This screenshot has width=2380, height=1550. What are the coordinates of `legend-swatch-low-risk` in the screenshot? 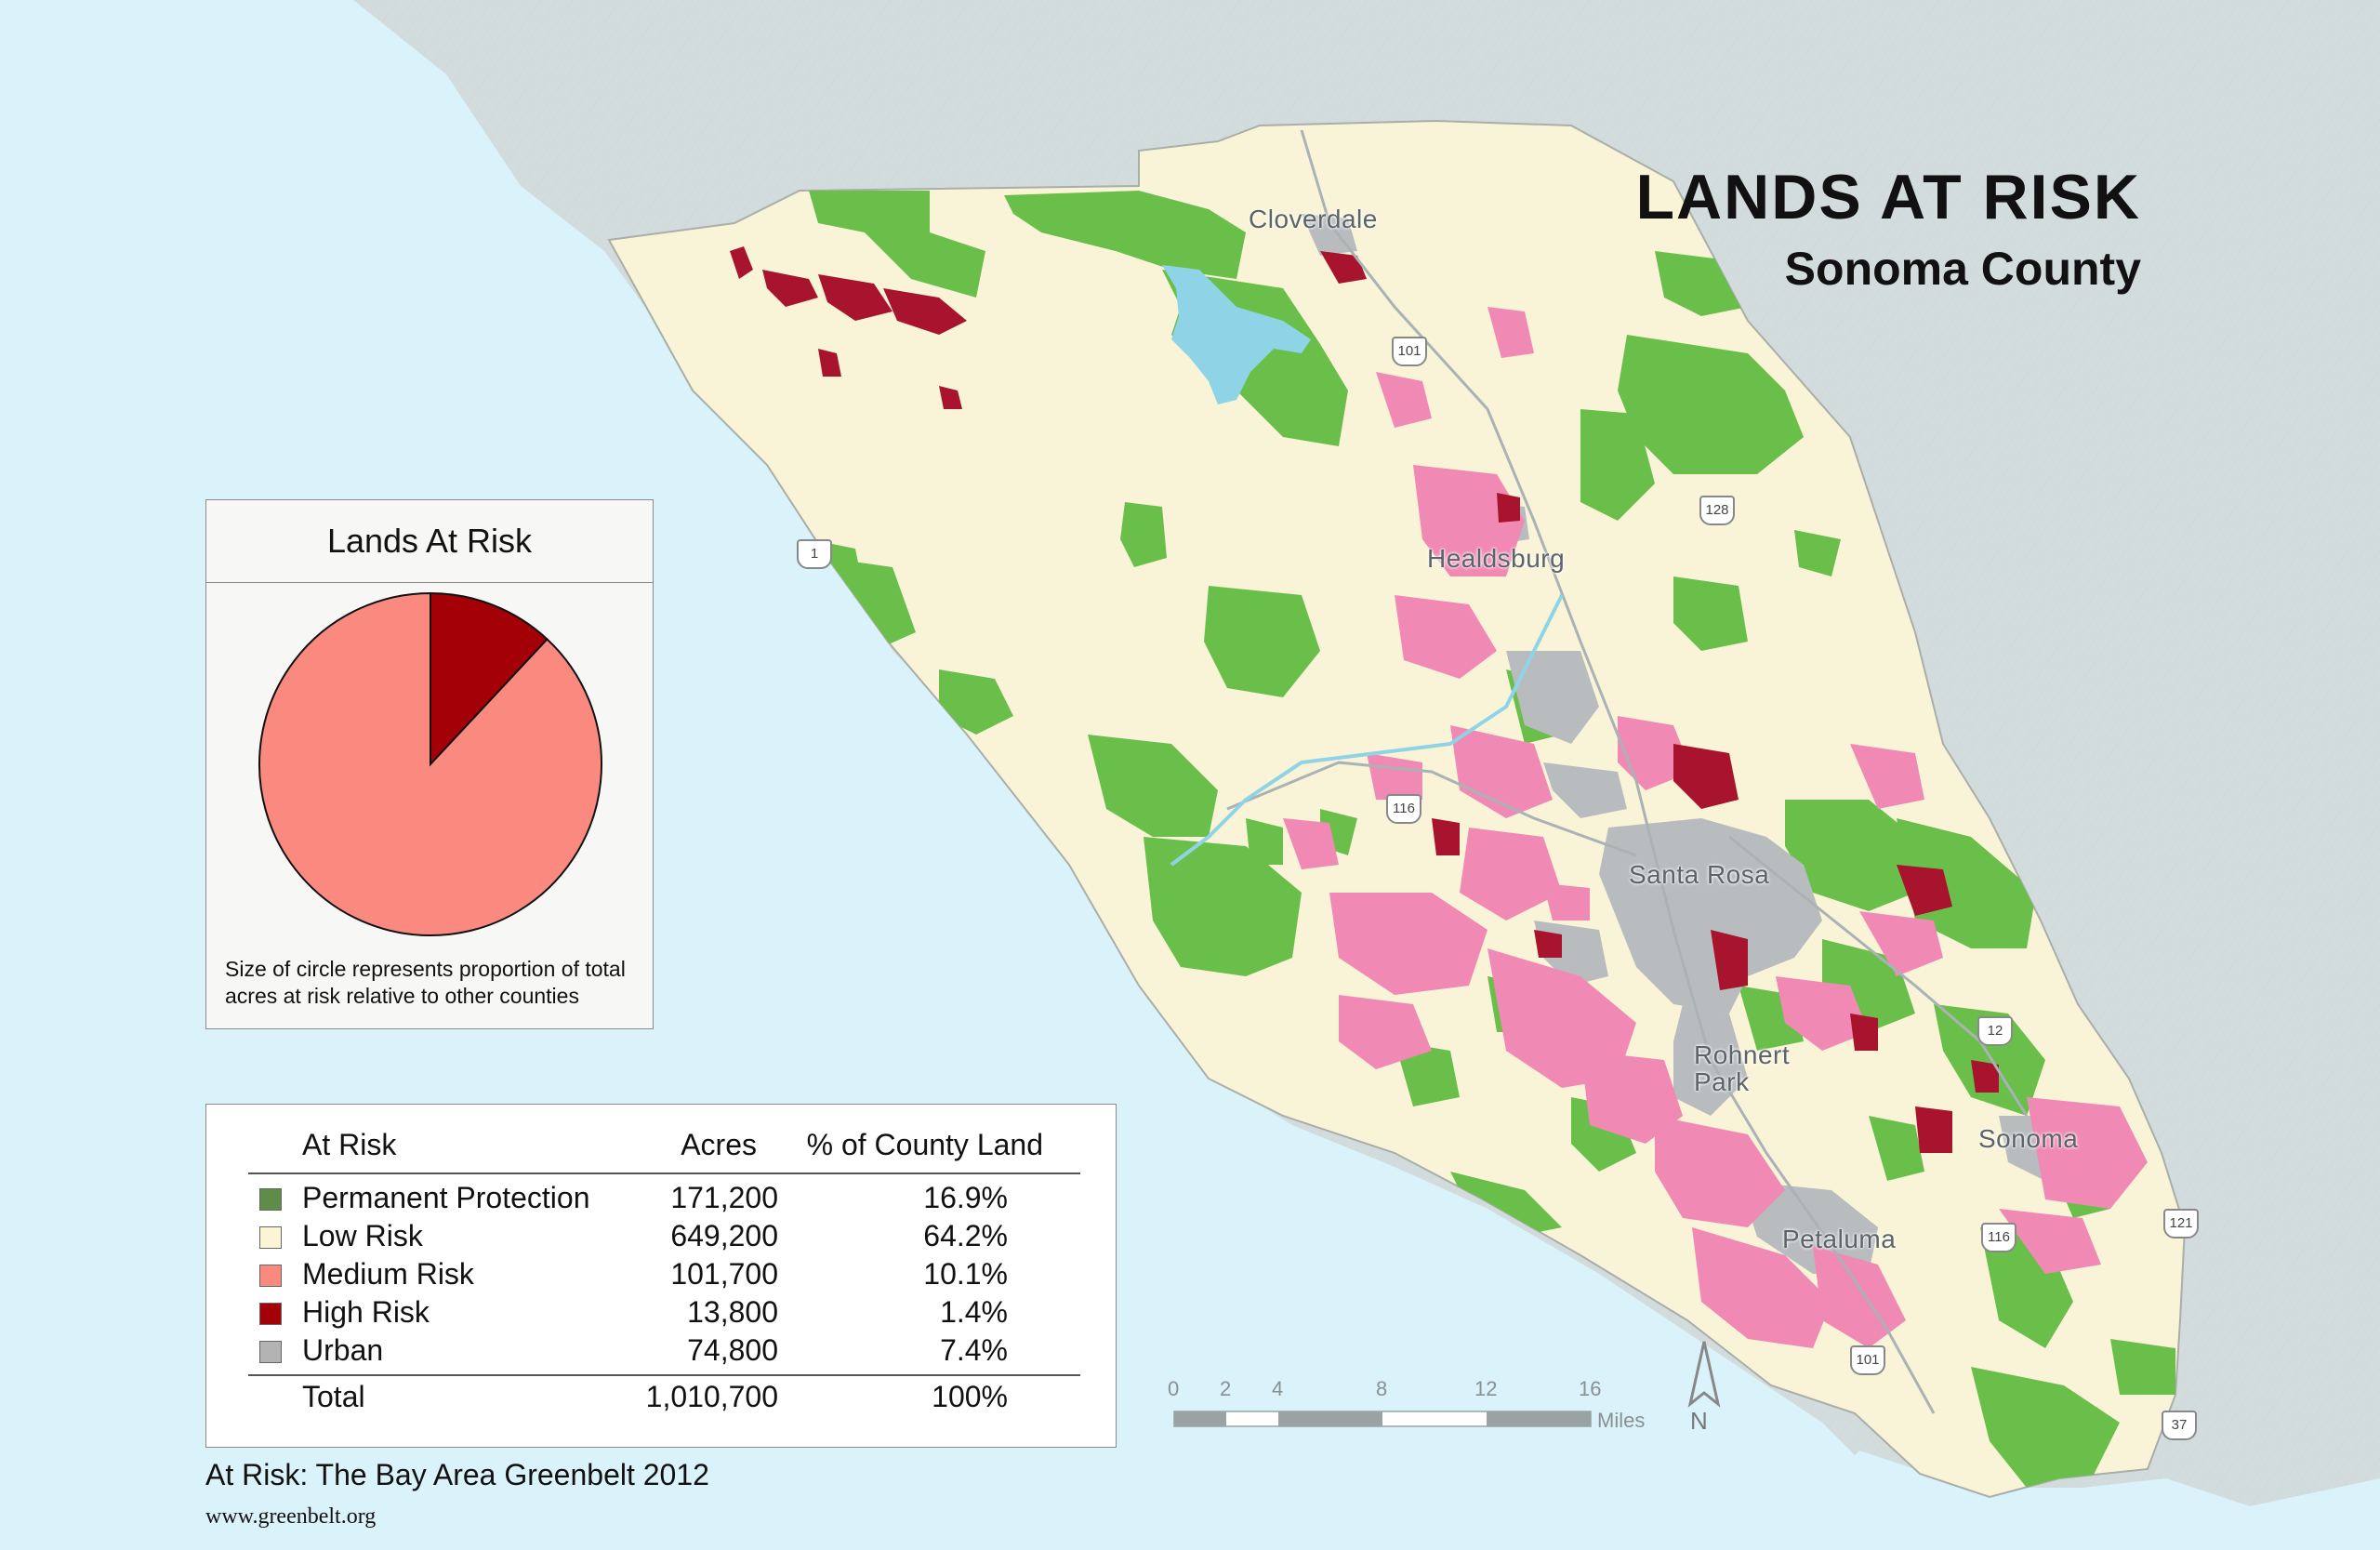 It's located at (270, 1237).